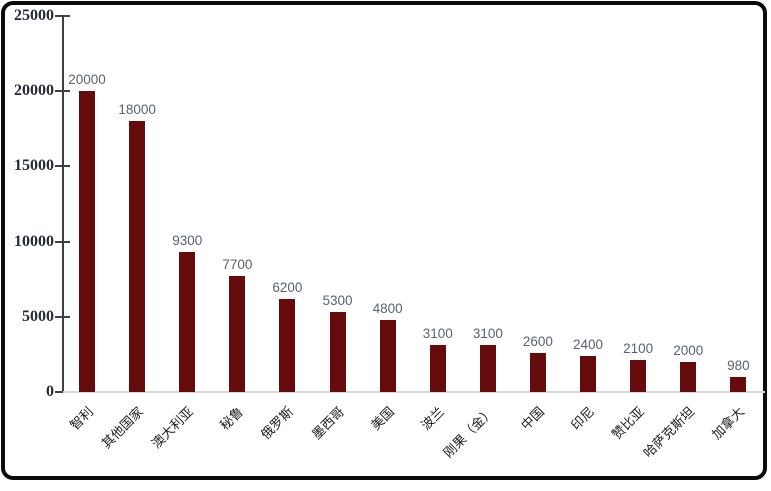 The image size is (771, 491). What do you see at coordinates (537, 341) in the screenshot?
I see `bar-value-label: 2600` at bounding box center [537, 341].